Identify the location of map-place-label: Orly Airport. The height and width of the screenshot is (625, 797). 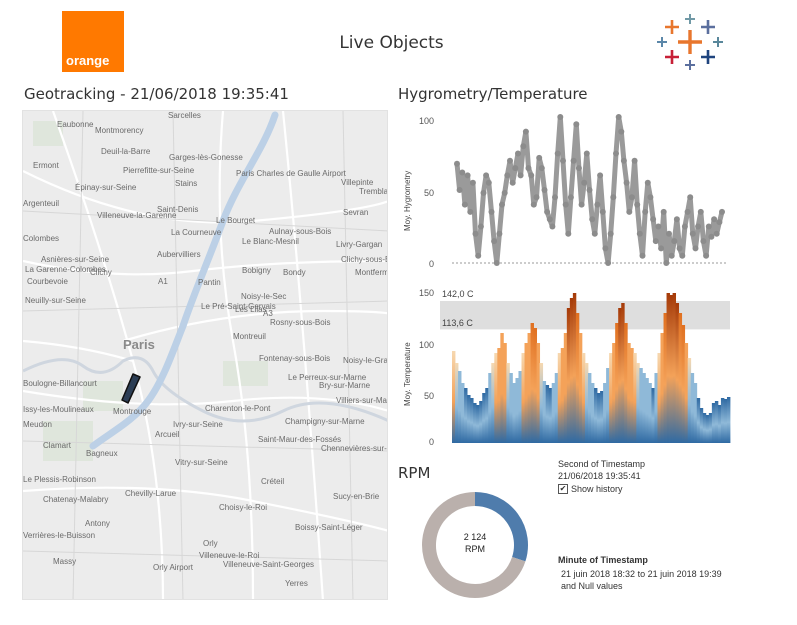
(173, 567).